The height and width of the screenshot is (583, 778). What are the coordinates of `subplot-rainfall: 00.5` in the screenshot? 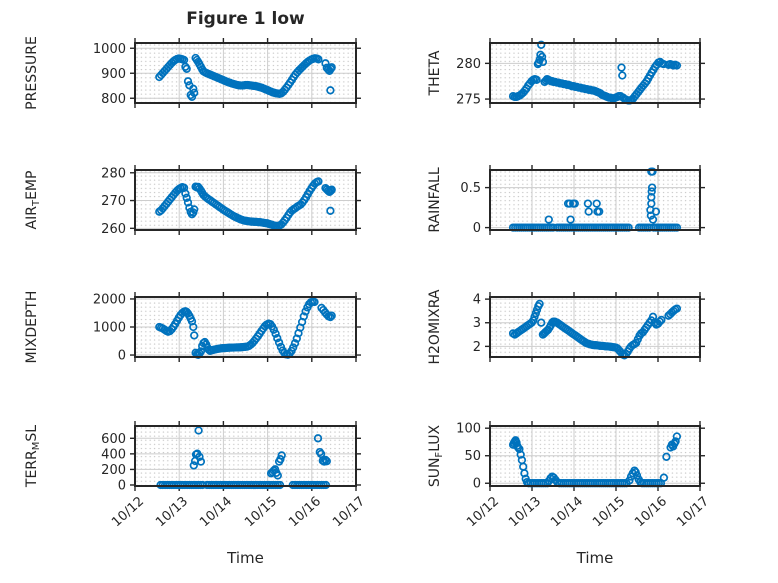 It's located at (582, 200).